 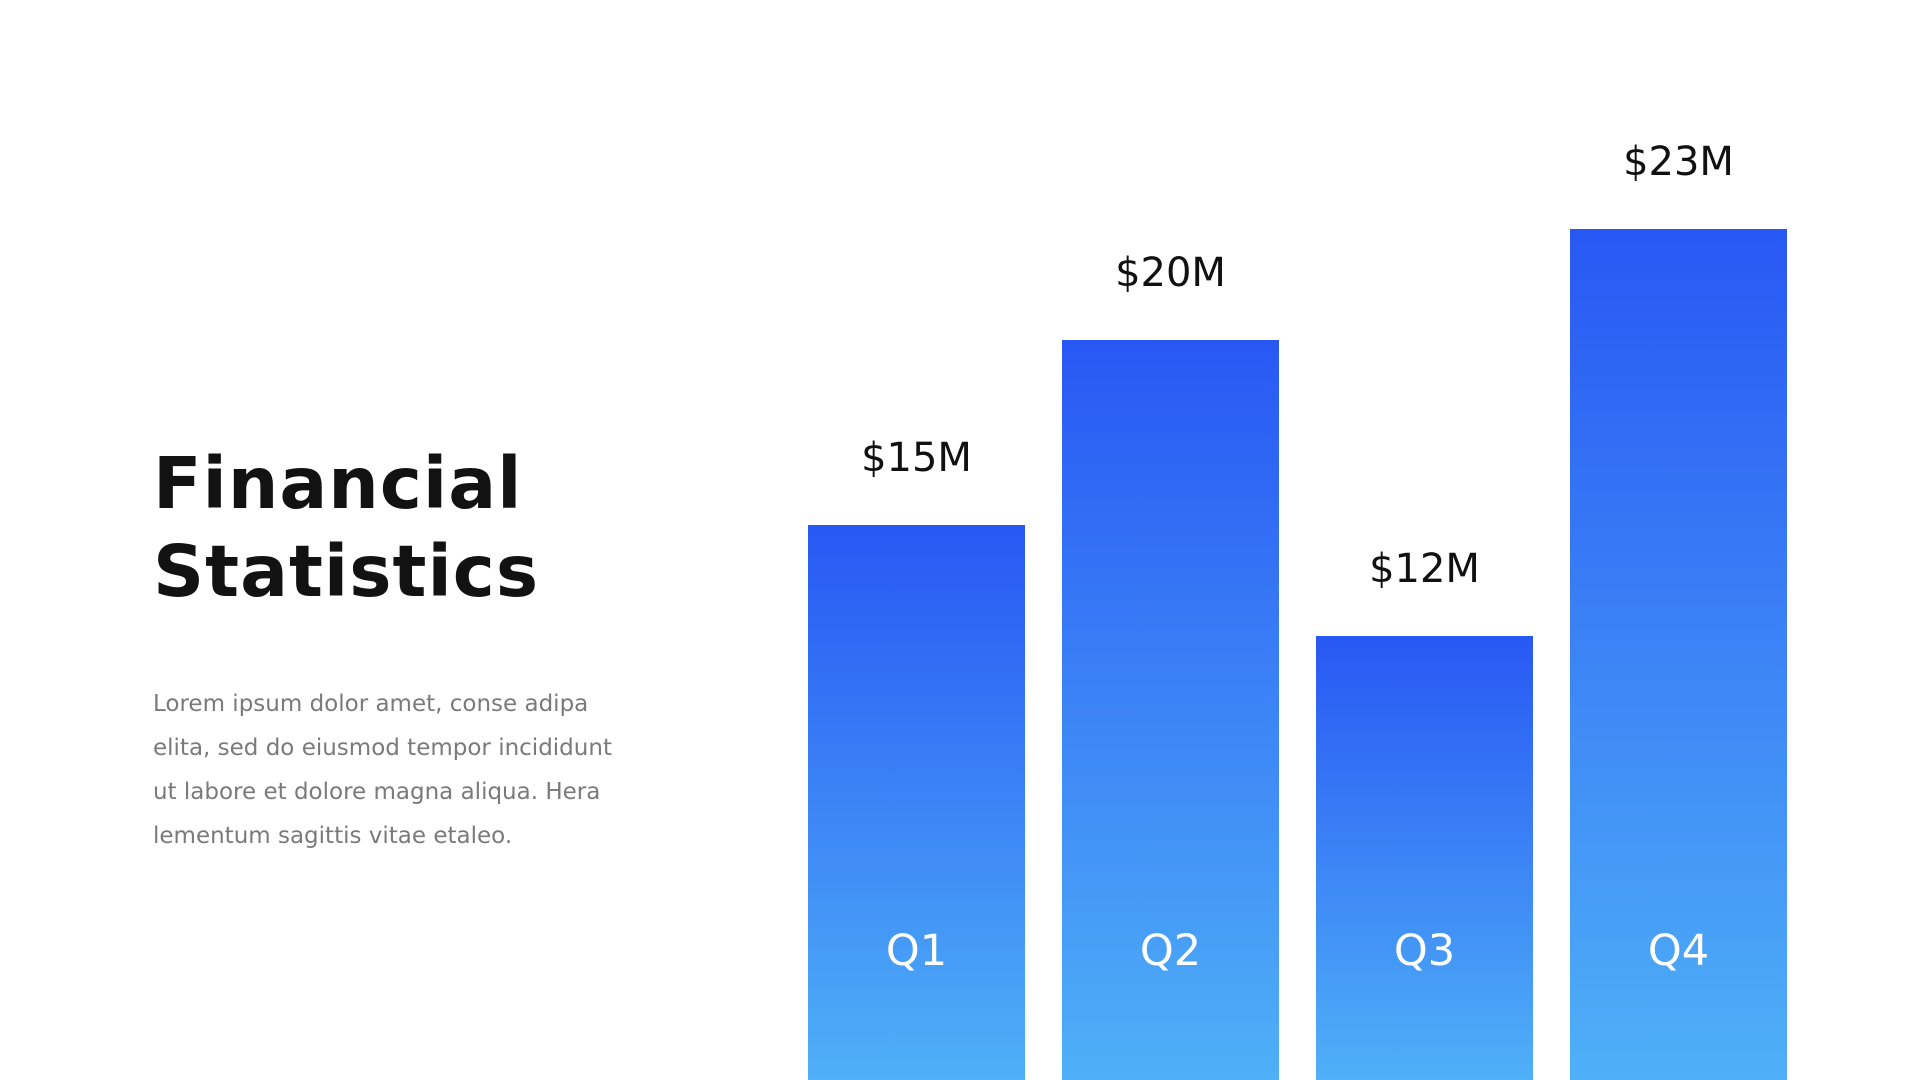 What do you see at coordinates (377, 792) in the screenshot?
I see `body-line-3: ut labore et dolore magna aliqua. Hera` at bounding box center [377, 792].